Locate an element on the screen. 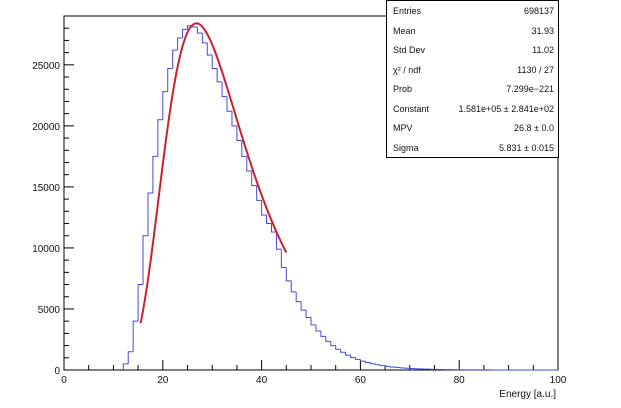 The height and width of the screenshot is (408, 621). y-tick-label: 0 is located at coordinates (57, 371).